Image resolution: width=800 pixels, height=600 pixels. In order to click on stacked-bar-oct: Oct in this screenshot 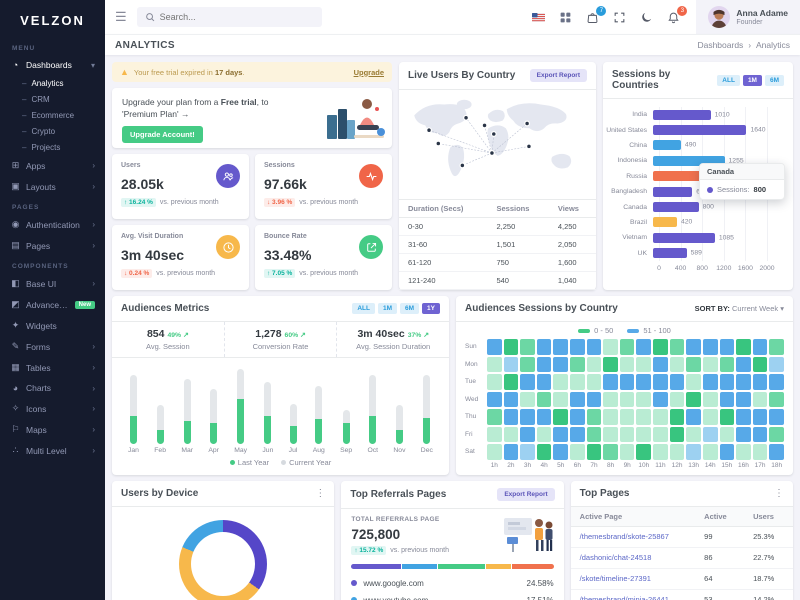, I will do `click(373, 414)`.